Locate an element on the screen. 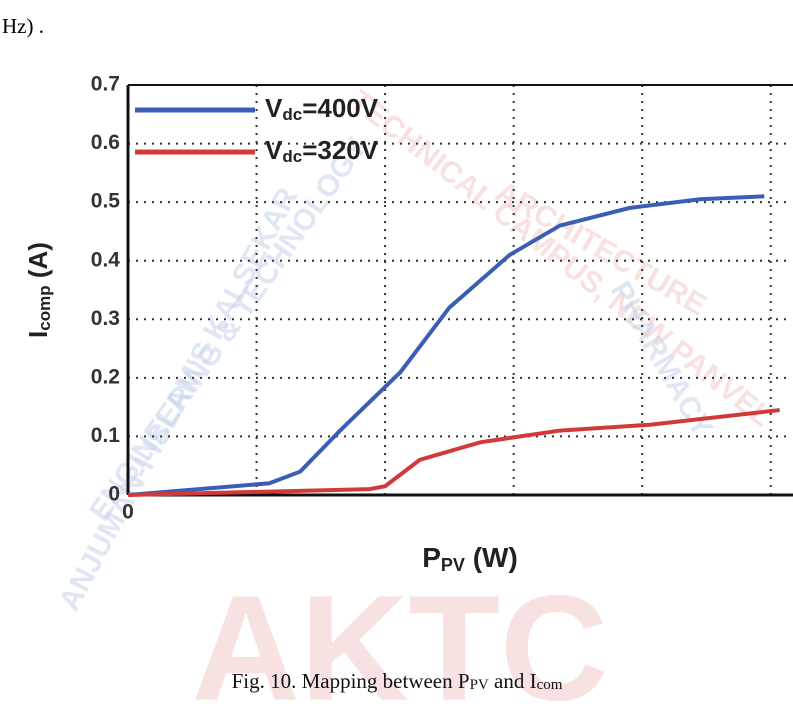 This screenshot has height=711, width=793. caption: Fig. 10. Mapping between PPV and Icom is located at coordinates (397, 681).